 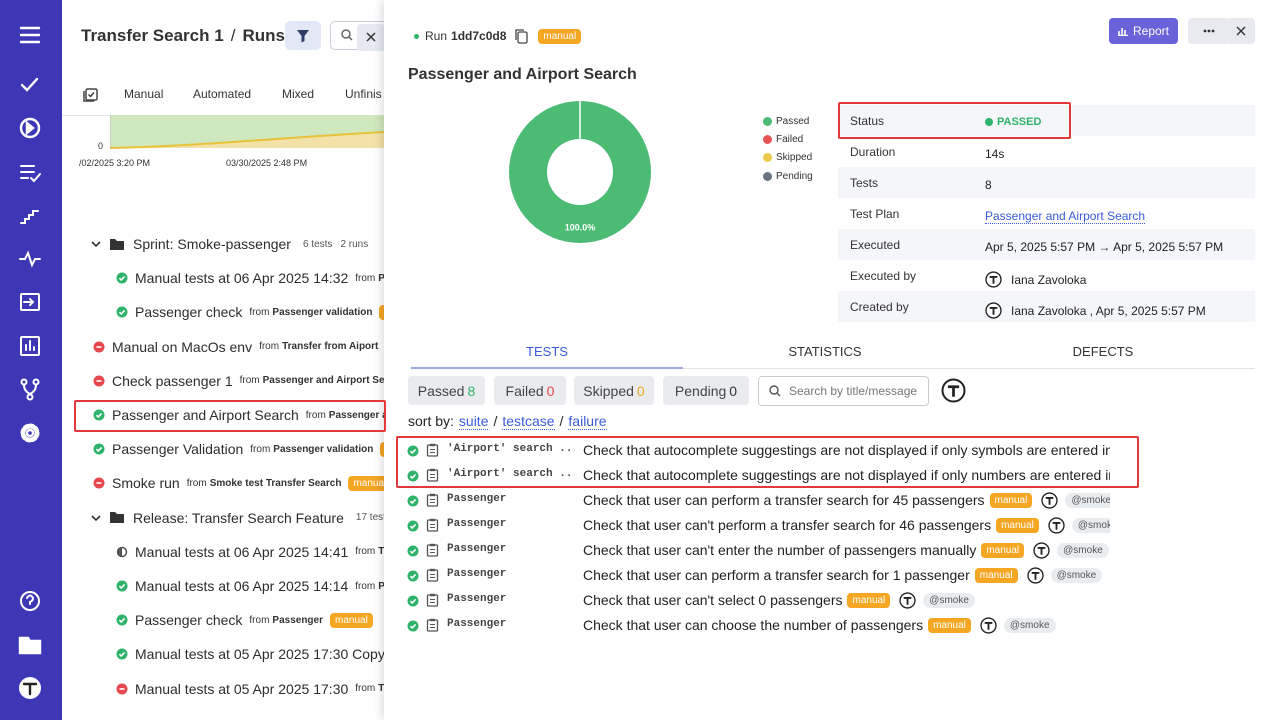 What do you see at coordinates (30, 128) in the screenshot?
I see `runs-icon` at bounding box center [30, 128].